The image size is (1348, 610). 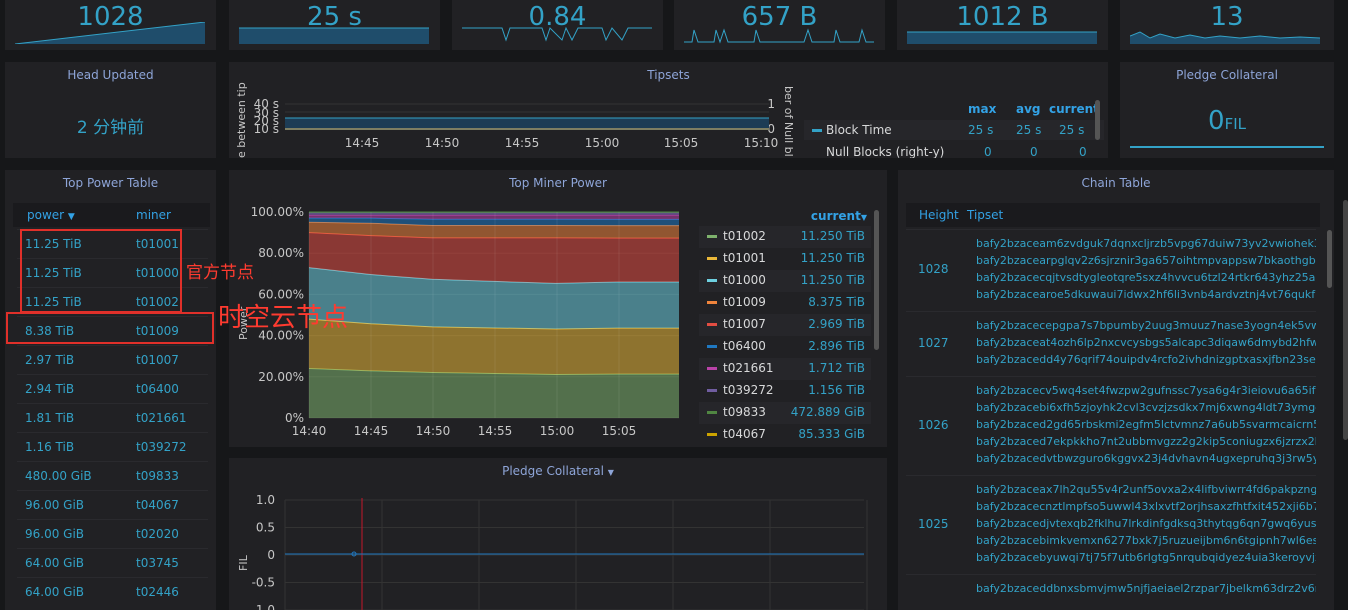 What do you see at coordinates (744, 324) in the screenshot?
I see `legend-name: t01007` at bounding box center [744, 324].